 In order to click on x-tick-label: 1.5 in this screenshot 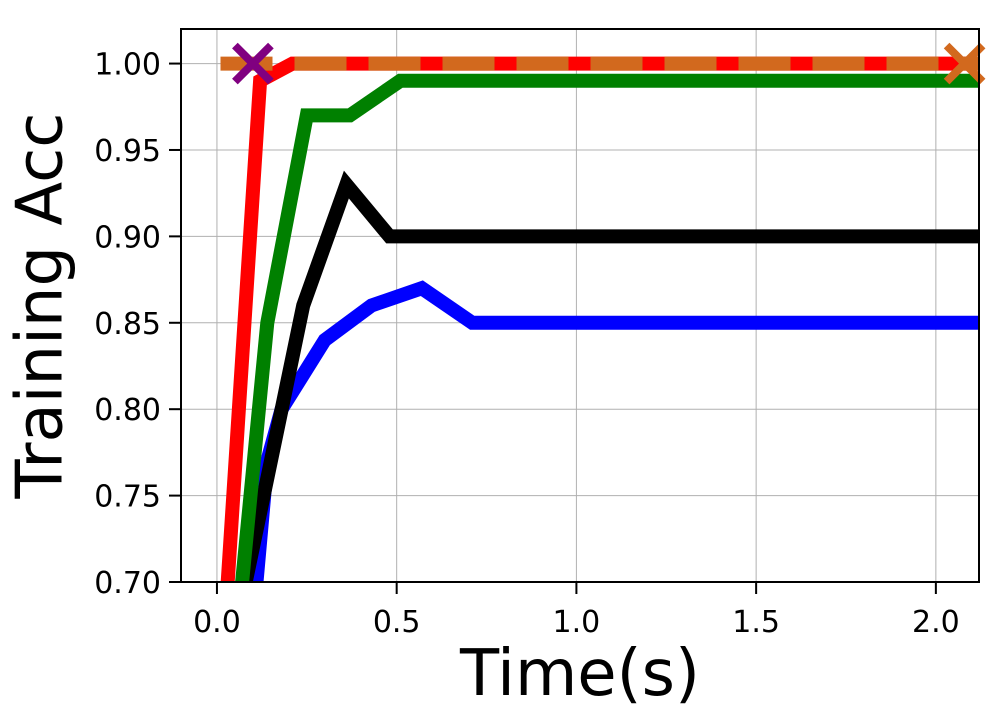, I will do `click(756, 622)`.